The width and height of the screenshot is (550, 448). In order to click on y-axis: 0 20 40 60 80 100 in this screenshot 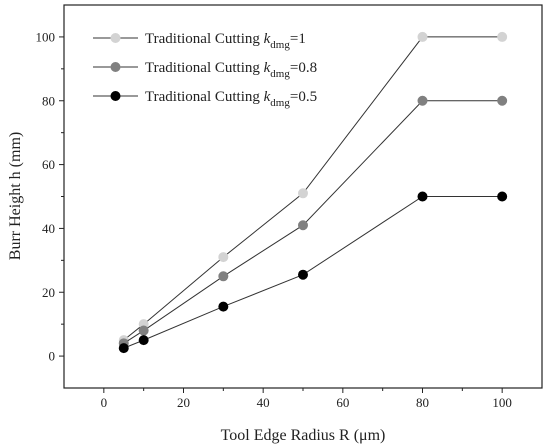, I will do `click(50, 196)`.